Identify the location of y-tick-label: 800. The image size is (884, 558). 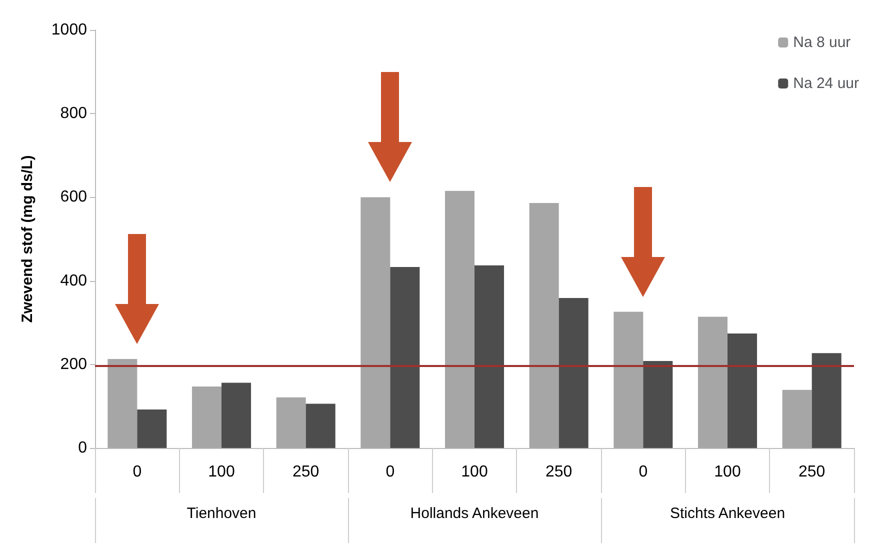
(74, 113).